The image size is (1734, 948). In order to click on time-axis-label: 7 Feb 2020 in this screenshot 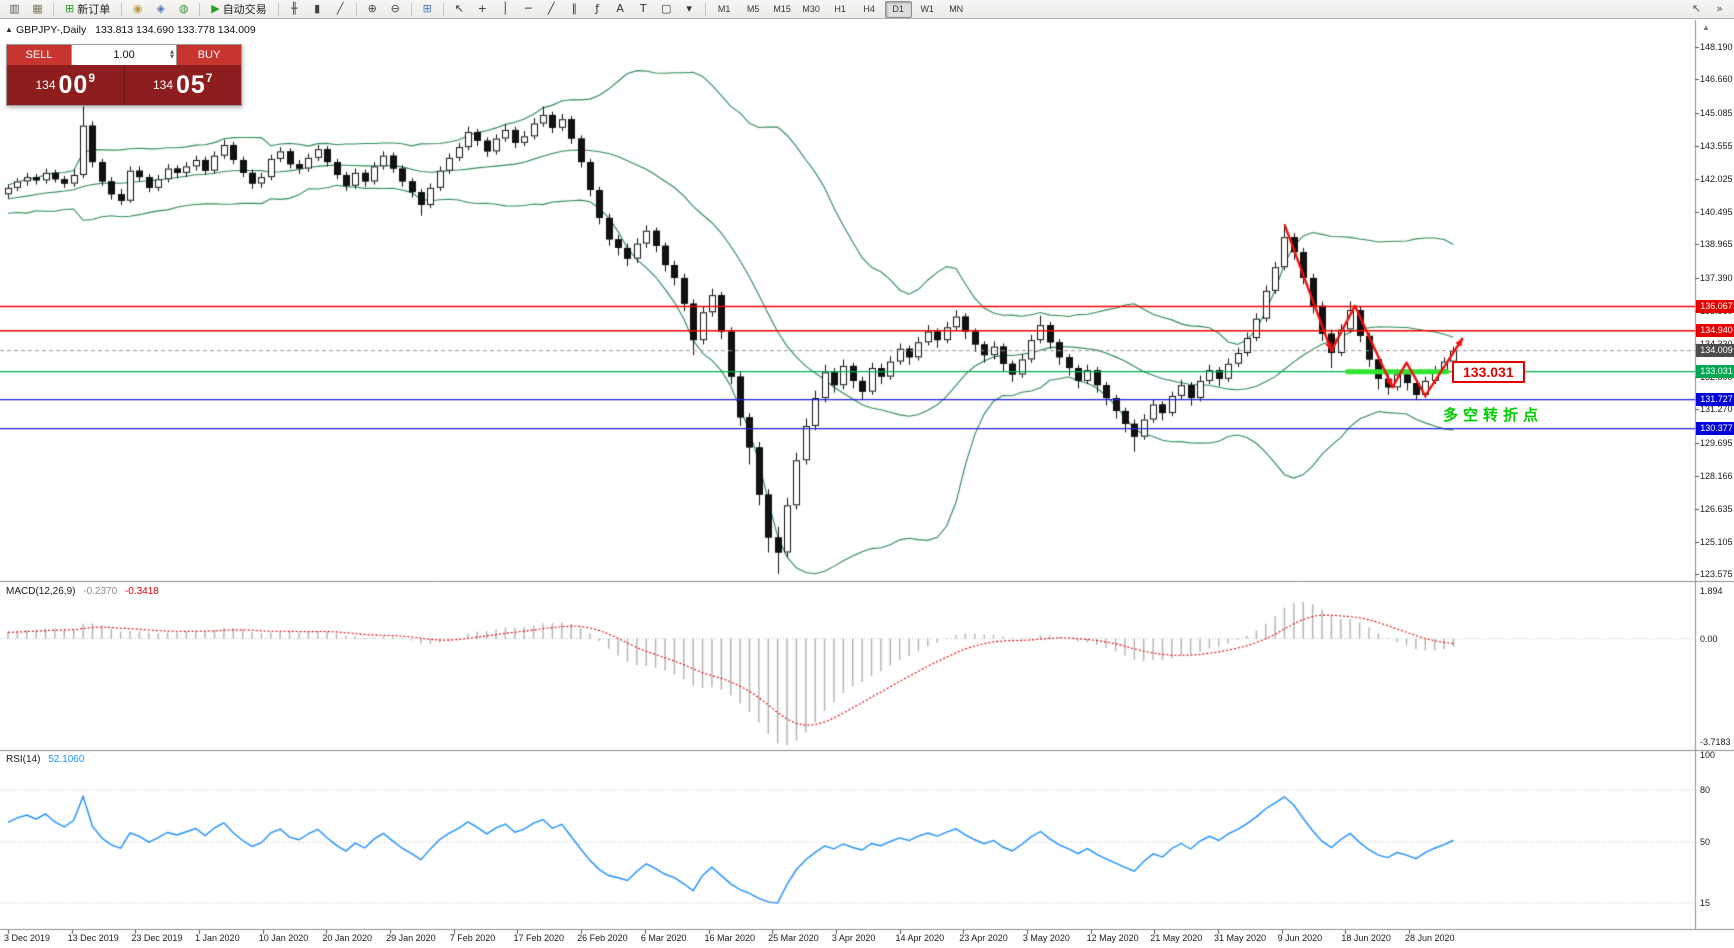, I will do `click(472, 938)`.